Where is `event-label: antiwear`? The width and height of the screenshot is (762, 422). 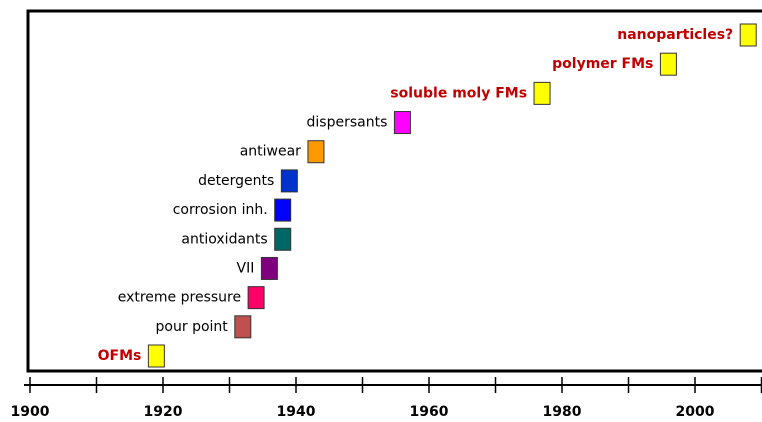
event-label: antiwear is located at coordinates (270, 152).